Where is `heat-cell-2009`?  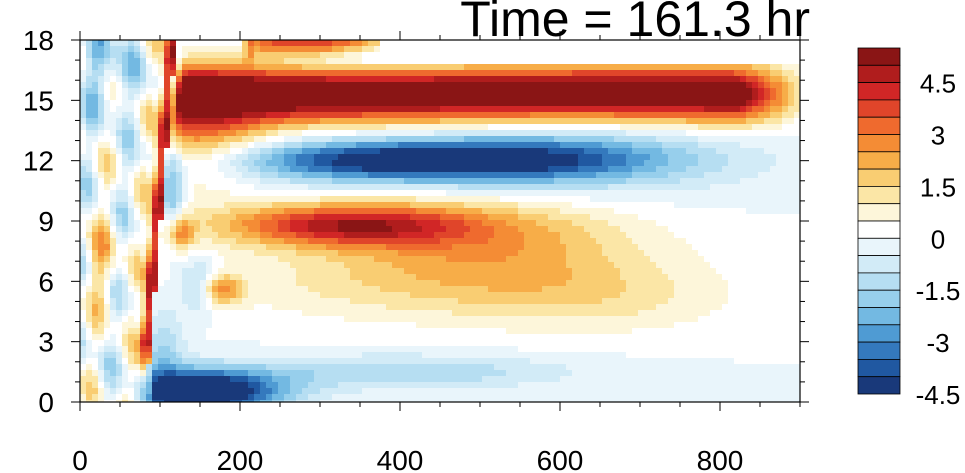
heat-cell-2009 is located at coordinates (617, 139).